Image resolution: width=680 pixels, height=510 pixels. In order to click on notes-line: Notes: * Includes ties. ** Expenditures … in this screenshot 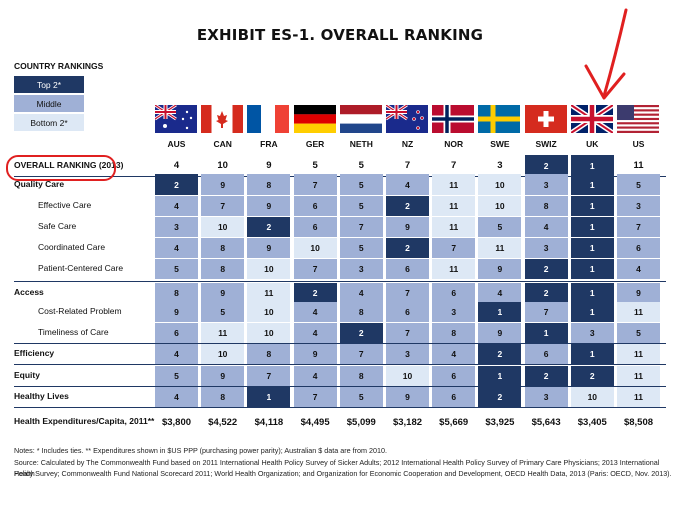, I will do `click(201, 450)`.